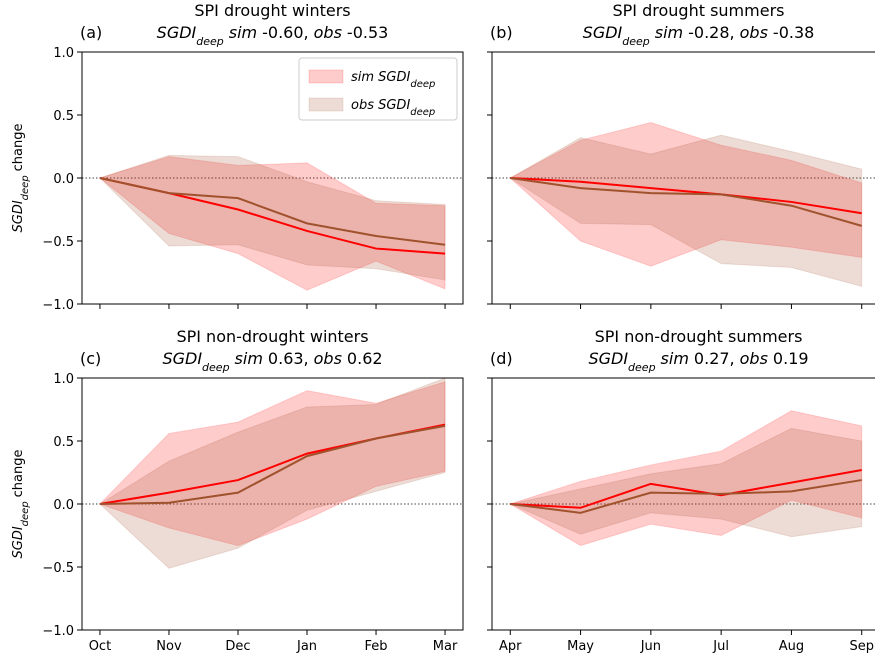 The width and height of the screenshot is (875, 656). What do you see at coordinates (650, 646) in the screenshot?
I see `x-tick-label: Jun` at bounding box center [650, 646].